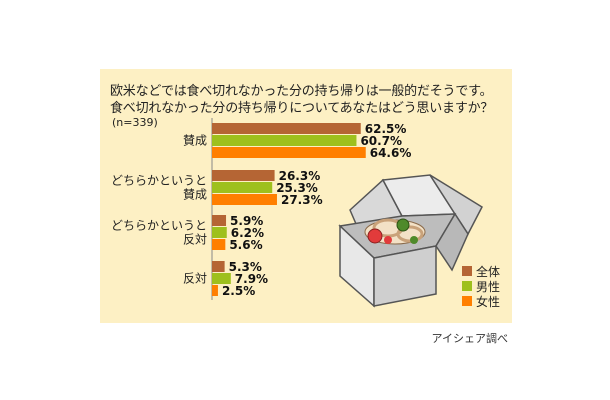 The image size is (610, 400). I want to click on value-label: 6.2%, so click(247, 233).